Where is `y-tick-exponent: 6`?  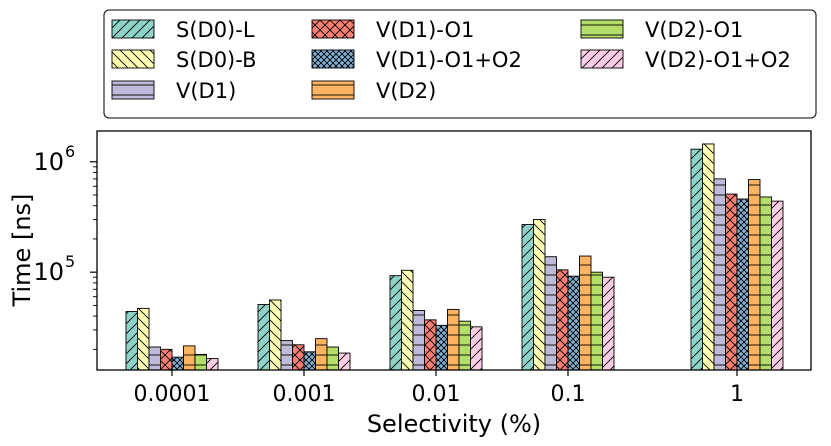
y-tick-exponent: 6 is located at coordinates (70, 151).